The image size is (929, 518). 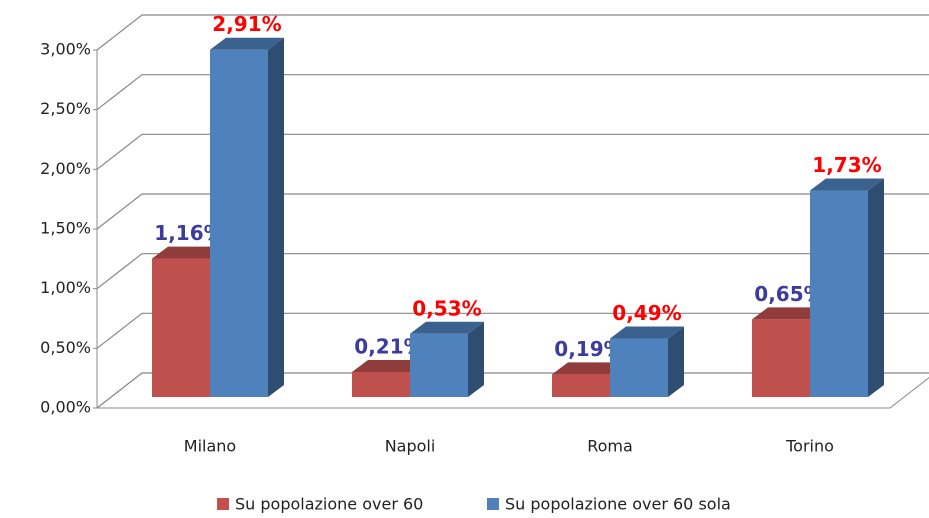 What do you see at coordinates (610, 446) in the screenshot?
I see `x-tick-label: Roma` at bounding box center [610, 446].